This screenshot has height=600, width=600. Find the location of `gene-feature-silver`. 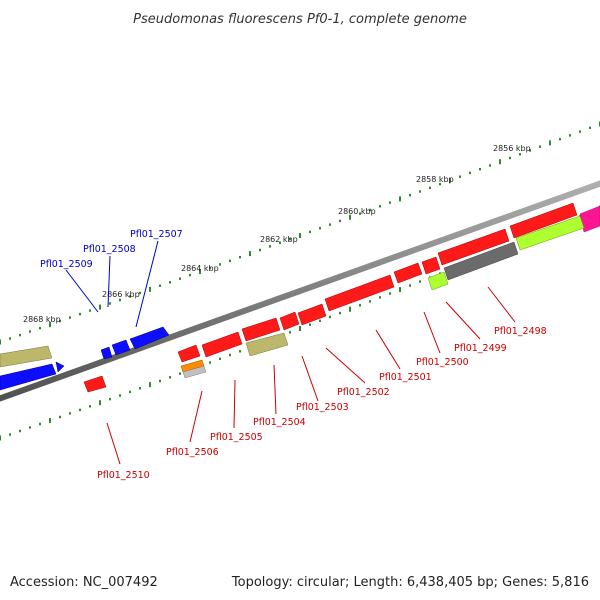

gene-feature-silver is located at coordinates (194, 372).